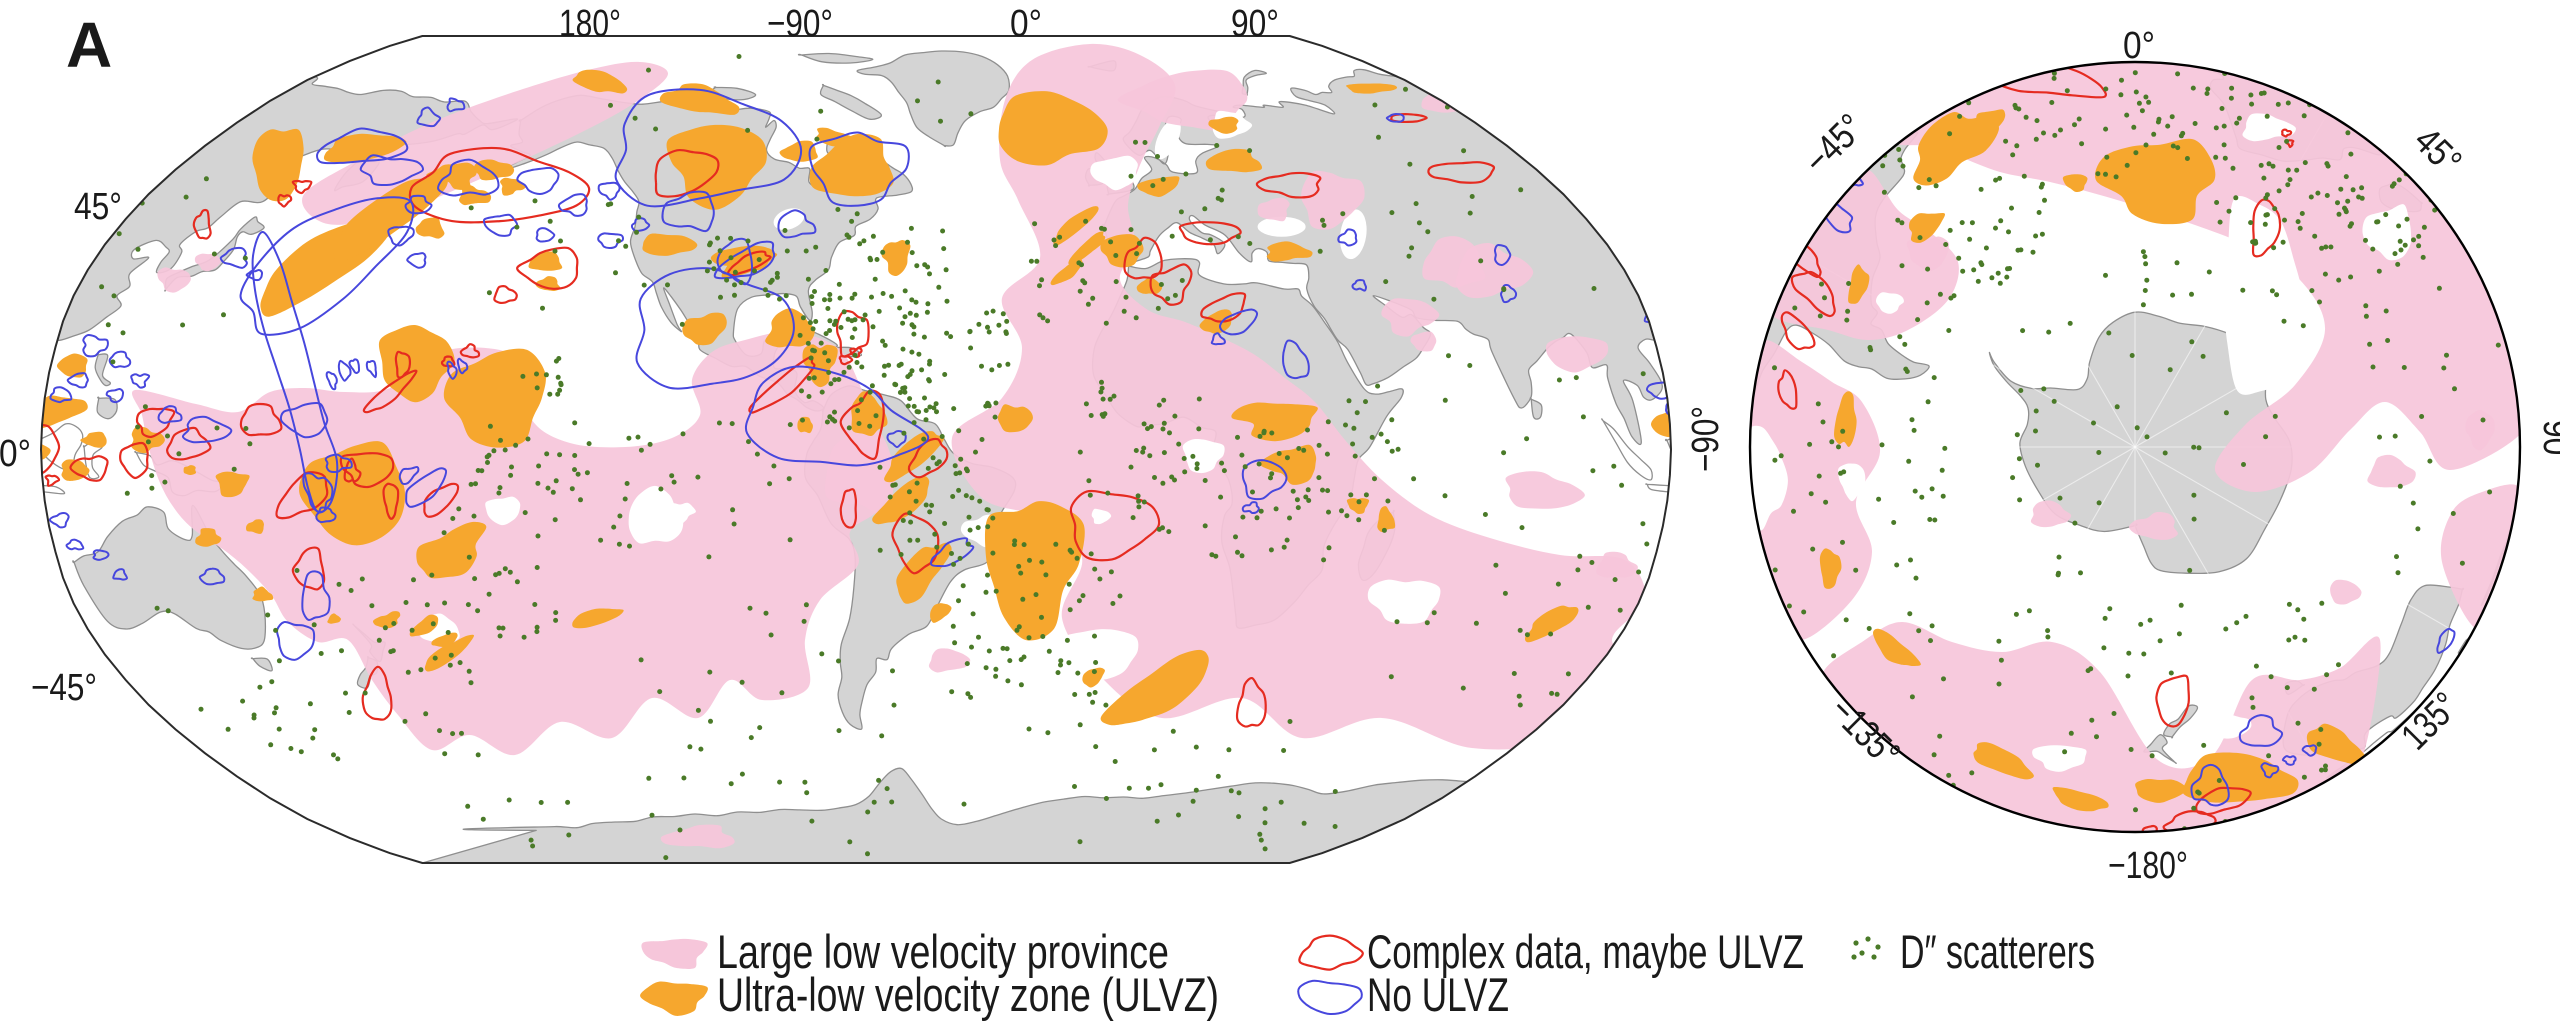 The height and width of the screenshot is (1033, 2560). What do you see at coordinates (2148, 866) in the screenshot?
I see `svg-text: −180°` at bounding box center [2148, 866].